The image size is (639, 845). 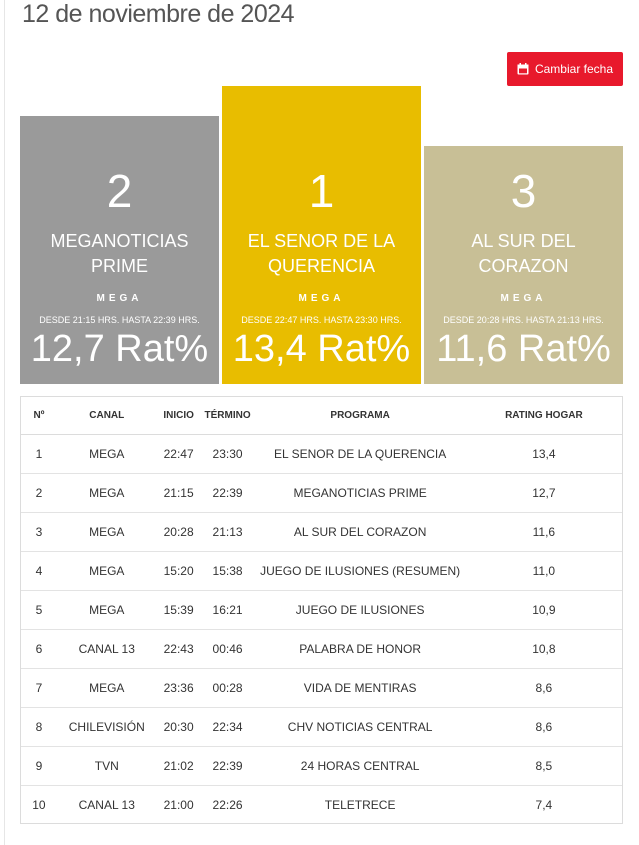 I want to click on cell-end: 22:26, so click(x=227, y=804).